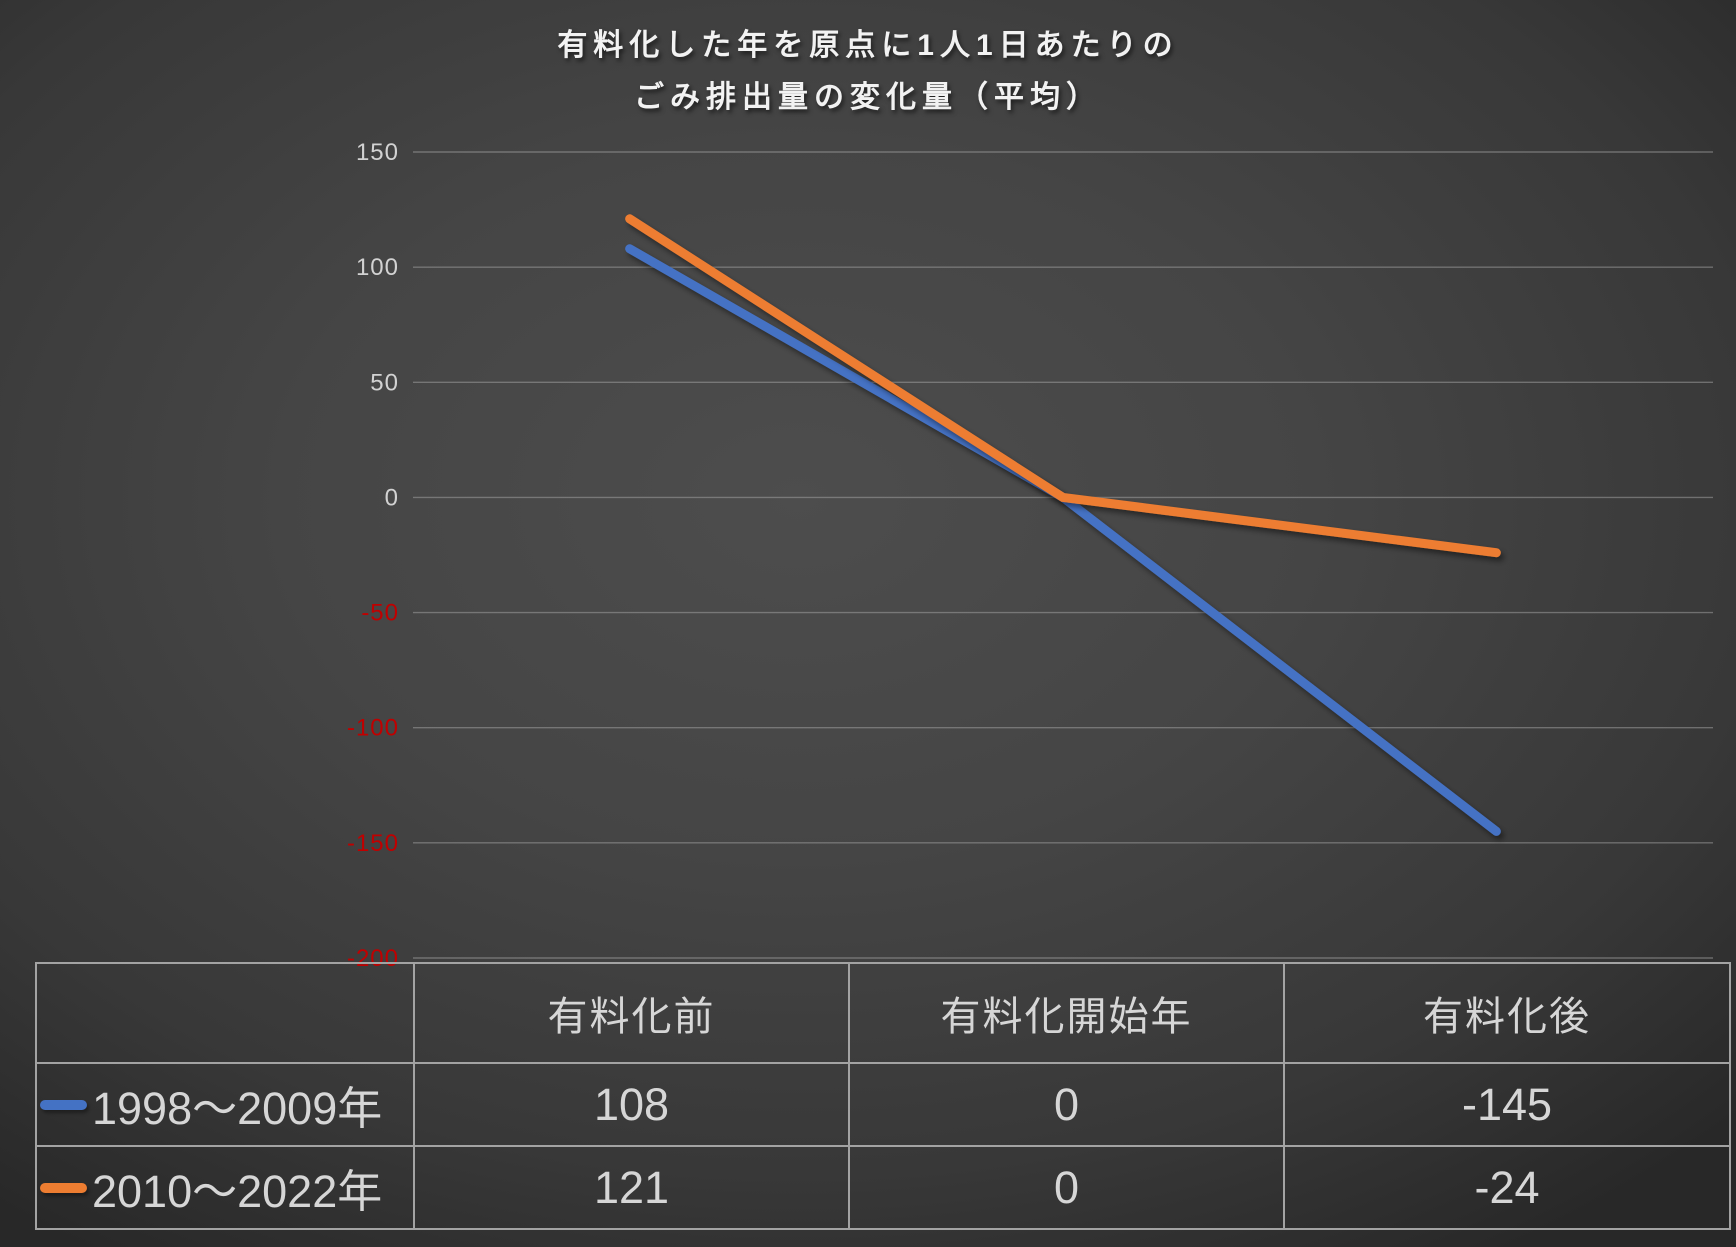 The image size is (1736, 1247). I want to click on y-axis-tick-label: 0, so click(392, 497).